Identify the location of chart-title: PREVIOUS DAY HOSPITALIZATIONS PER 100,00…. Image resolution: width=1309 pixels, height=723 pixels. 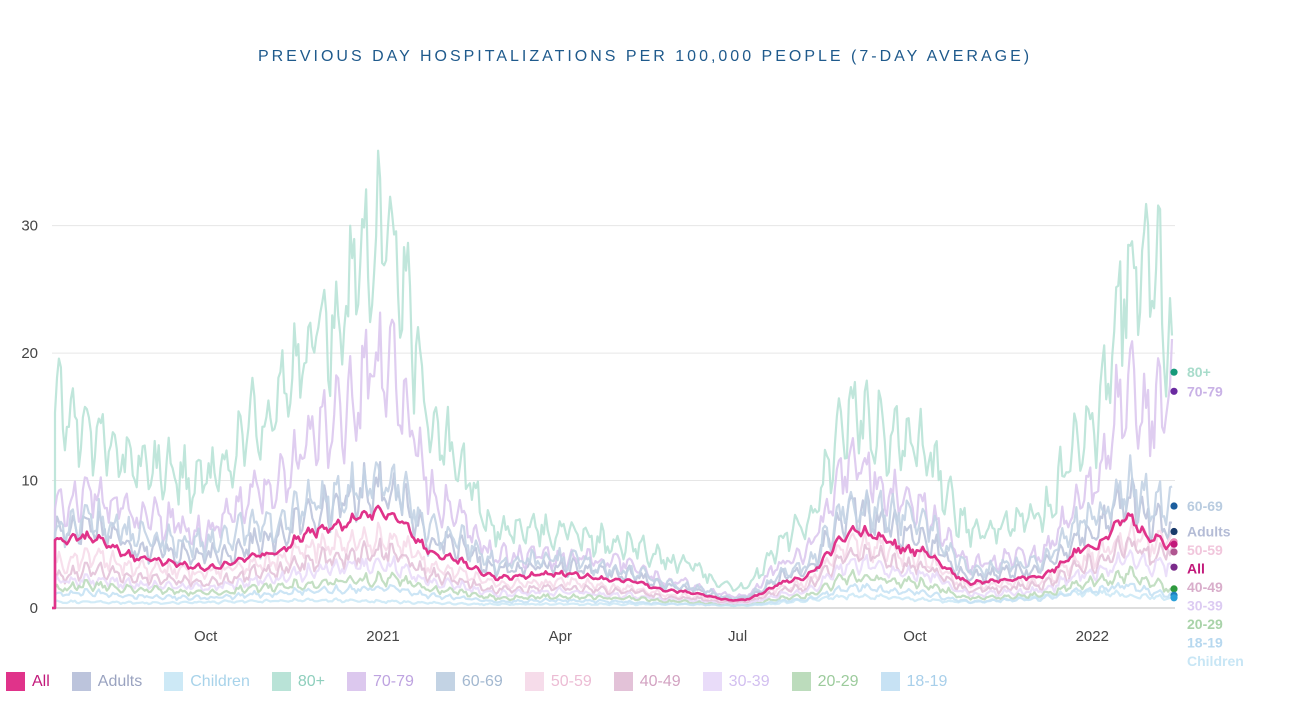
(645, 56).